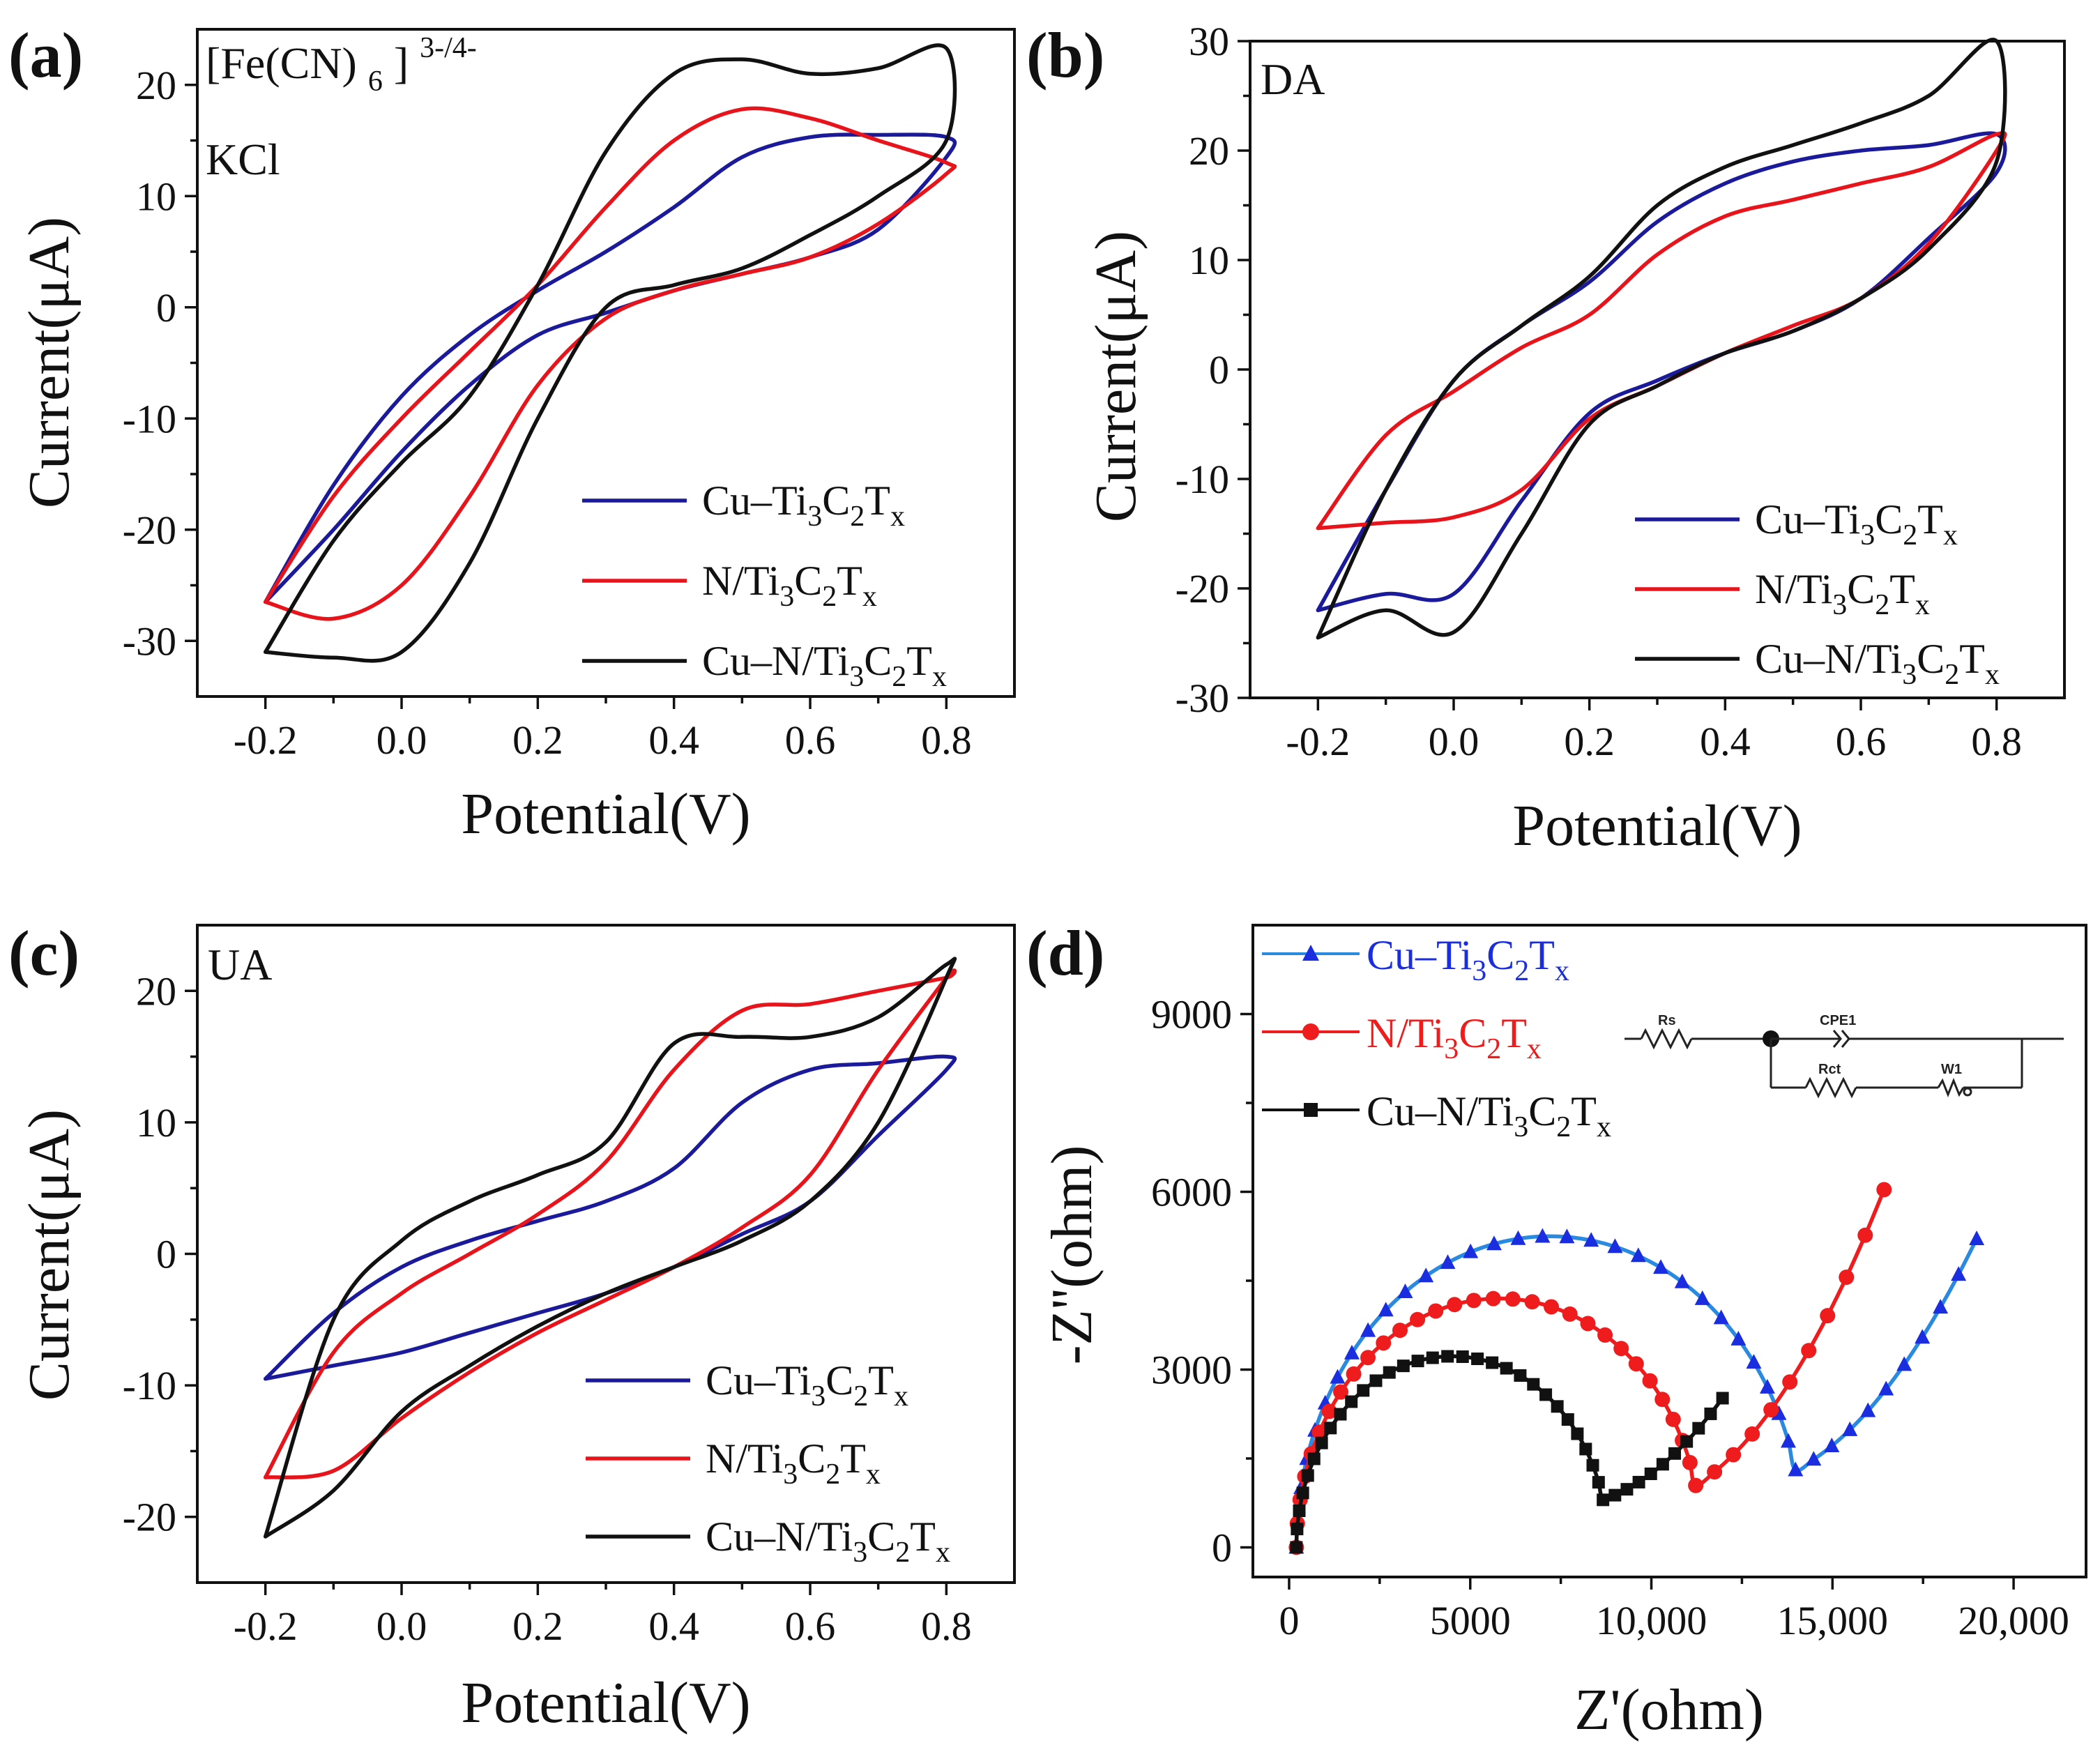 This screenshot has height=1752, width=2100. What do you see at coordinates (46, 55) in the screenshot?
I see `panel-a-label: (a)` at bounding box center [46, 55].